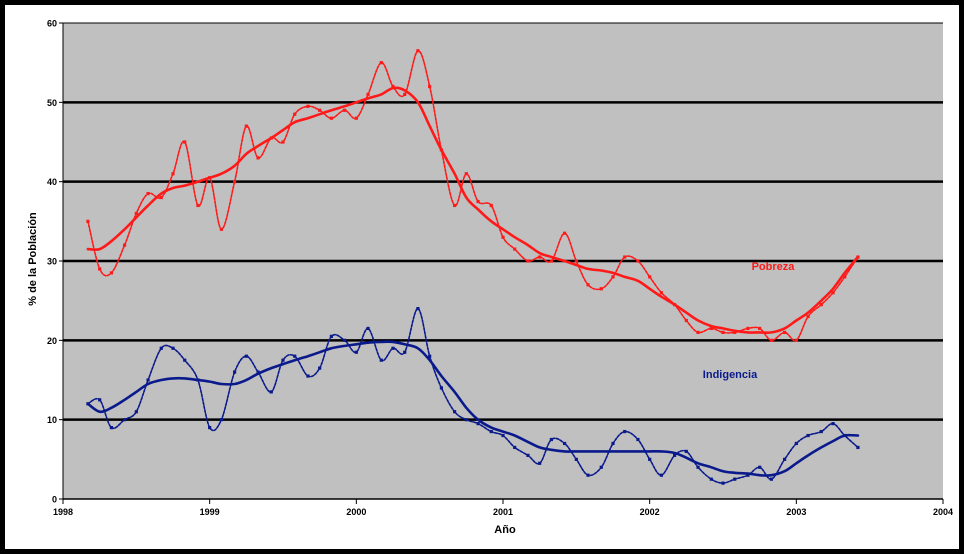 The width and height of the screenshot is (964, 554). Describe the element at coordinates (52, 103) in the screenshot. I see `y-tick-label: 50` at that location.